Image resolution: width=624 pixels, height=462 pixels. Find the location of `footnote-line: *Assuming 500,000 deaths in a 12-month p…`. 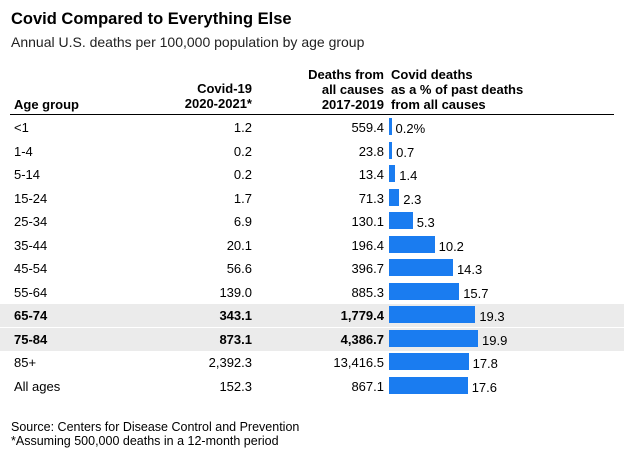

footnote-line: *Assuming 500,000 deaths in a 12-month p… is located at coordinates (145, 441).